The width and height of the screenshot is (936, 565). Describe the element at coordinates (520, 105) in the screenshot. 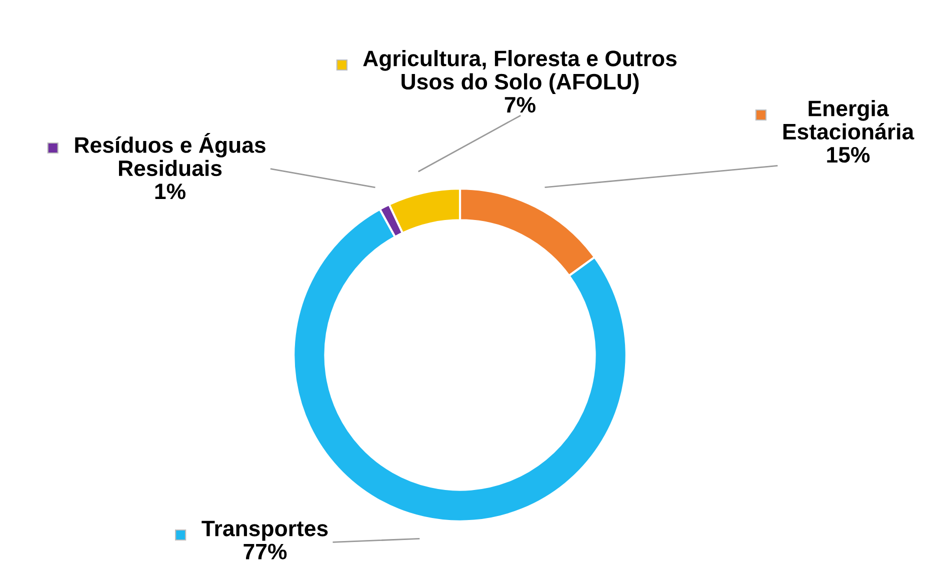

I see `data-label: 7%` at that location.